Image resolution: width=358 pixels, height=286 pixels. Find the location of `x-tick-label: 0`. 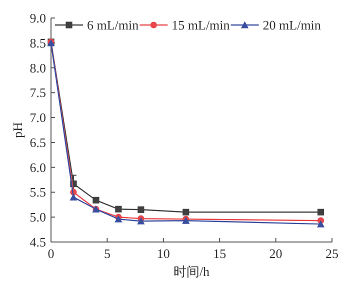

x-tick-label: 0 is located at coordinates (51, 253).